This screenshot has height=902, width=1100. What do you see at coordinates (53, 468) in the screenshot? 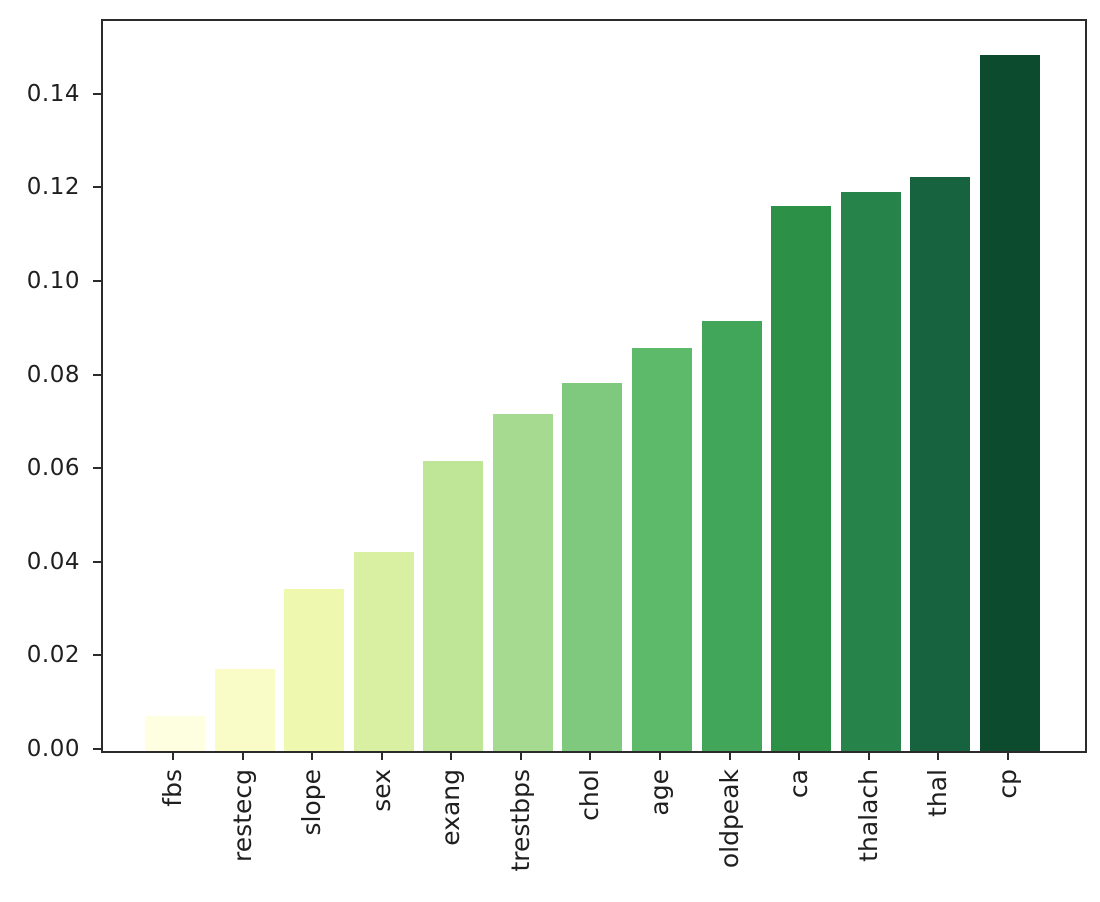
I see `y-tick-label-0.06: 0.06` at bounding box center [53, 468].